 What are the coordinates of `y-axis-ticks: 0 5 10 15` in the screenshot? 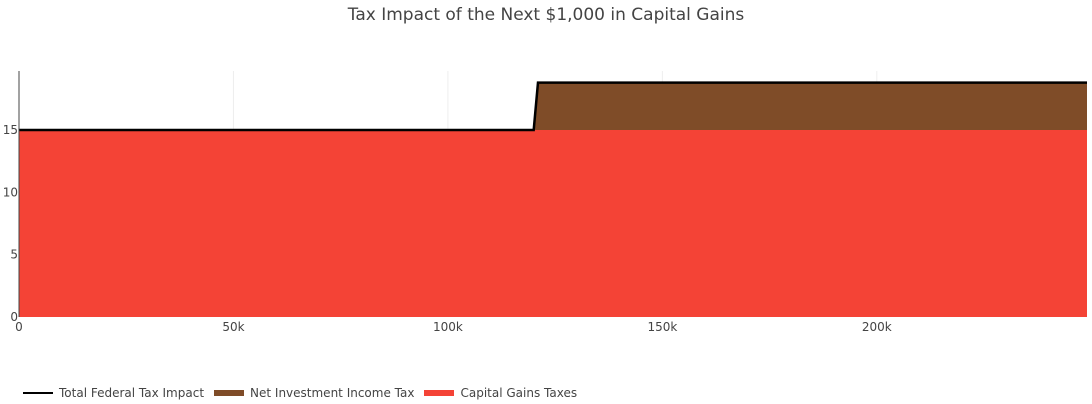 It's located at (10, 223).